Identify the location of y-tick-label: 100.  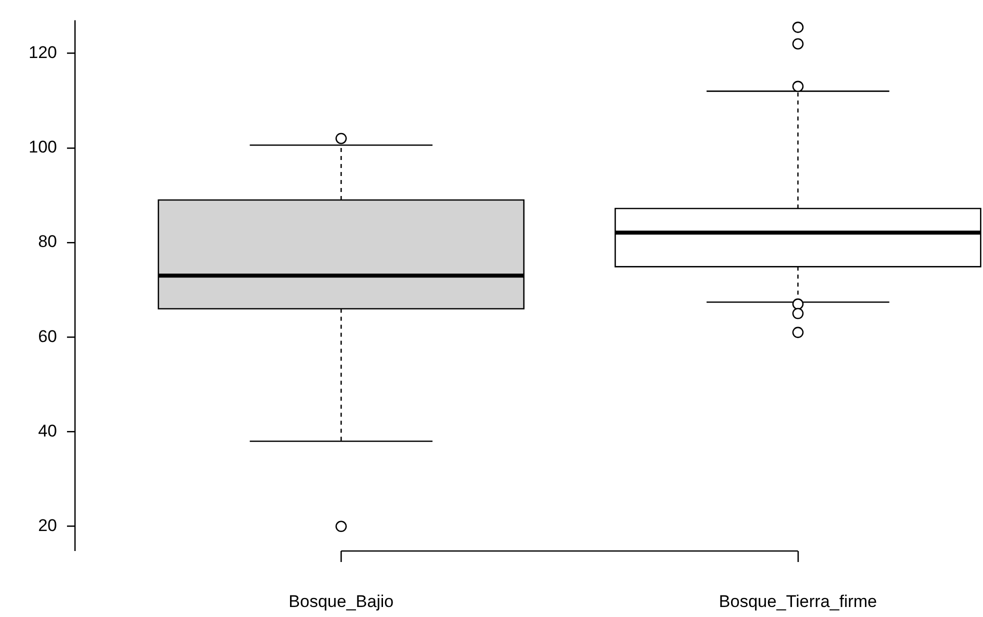
(42, 147).